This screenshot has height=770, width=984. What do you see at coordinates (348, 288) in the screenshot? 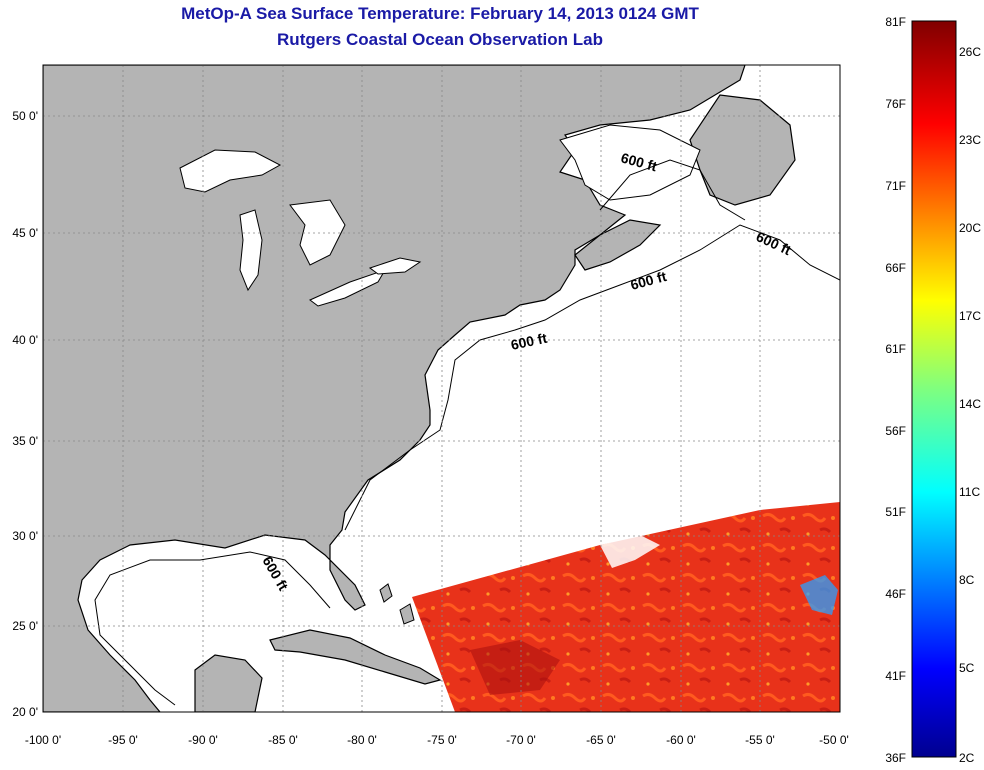
I see `lake-erie` at bounding box center [348, 288].